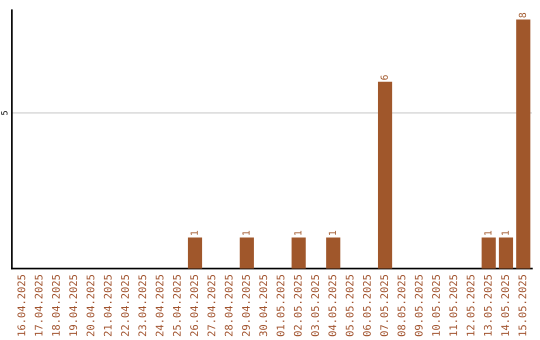  Describe the element at coordinates (505, 305) in the screenshot. I see `x-tick-label: 14.05.2025` at that location.